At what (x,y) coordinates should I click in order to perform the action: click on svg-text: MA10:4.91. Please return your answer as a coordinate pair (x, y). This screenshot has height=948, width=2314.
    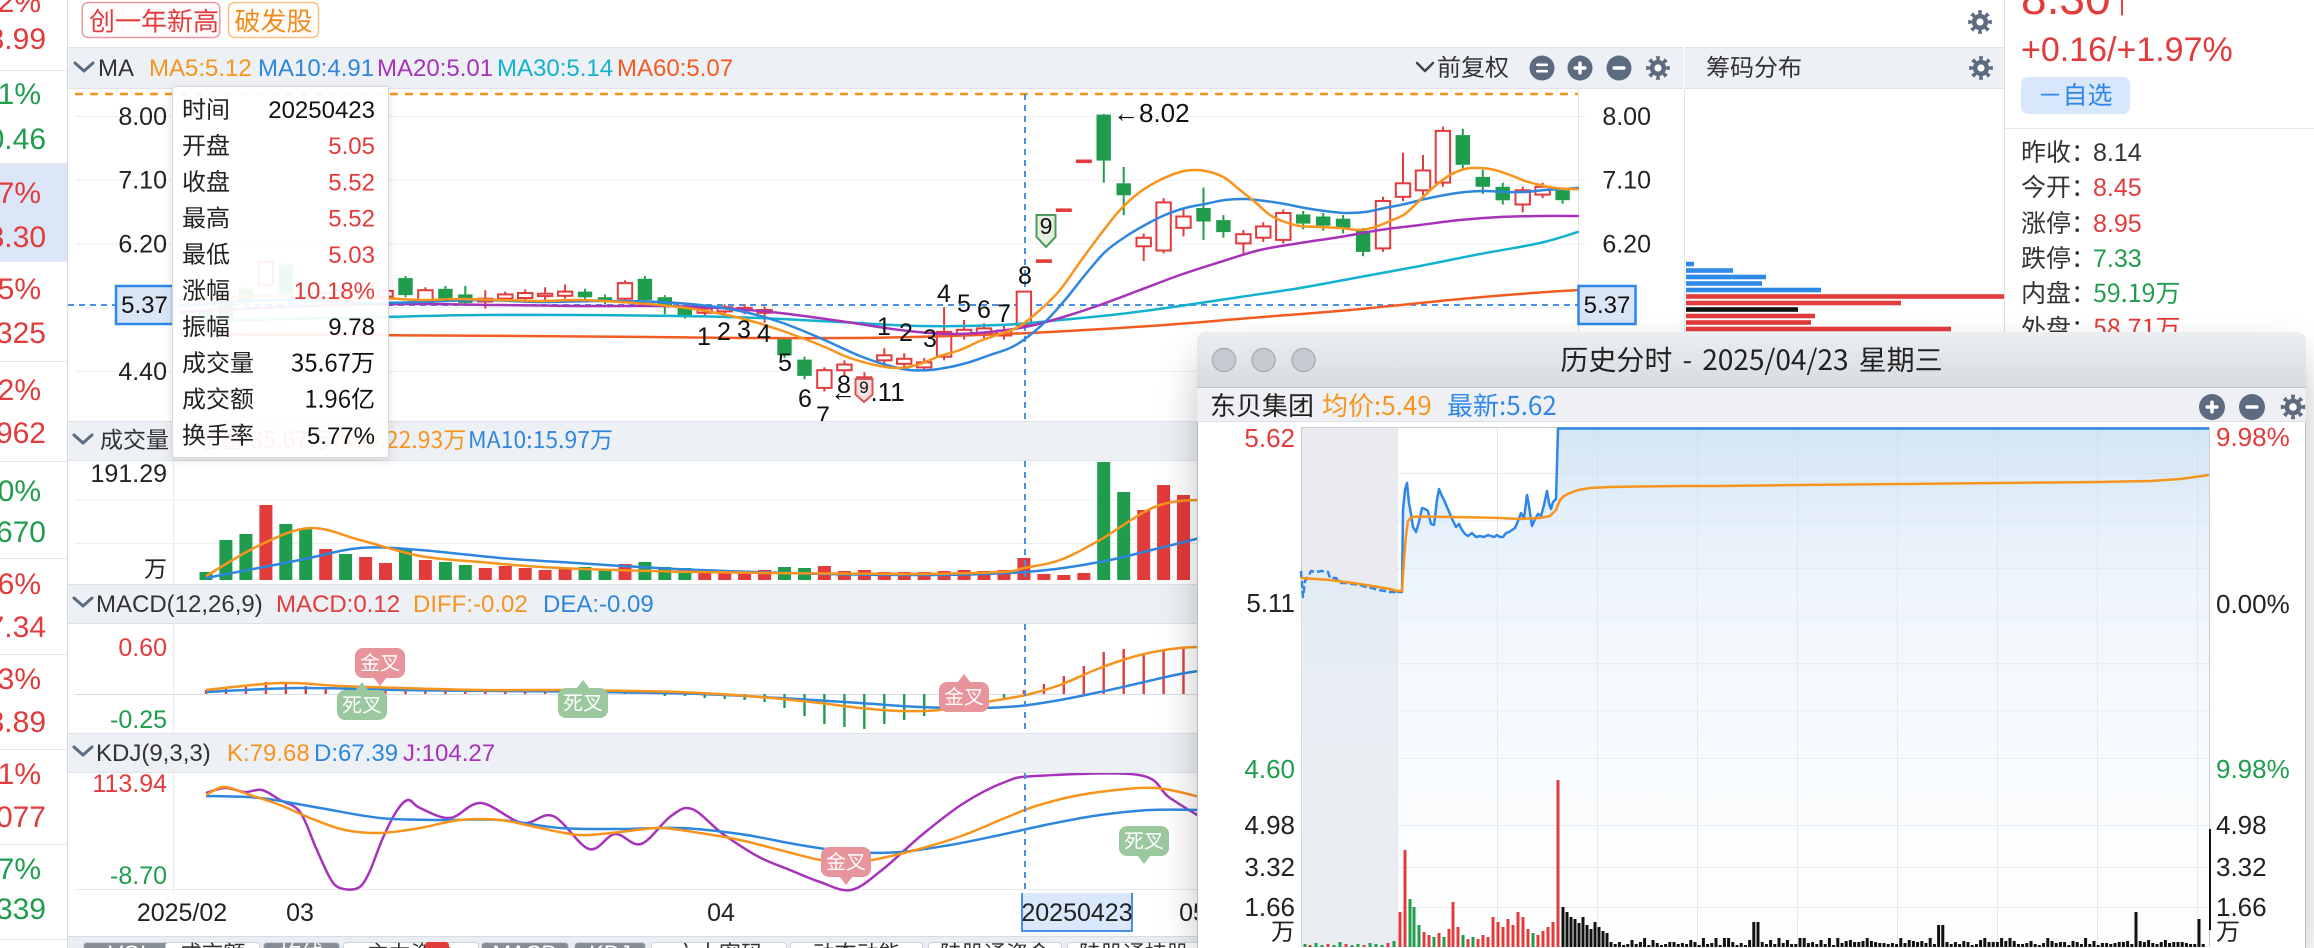
    Looking at the image, I should click on (316, 68).